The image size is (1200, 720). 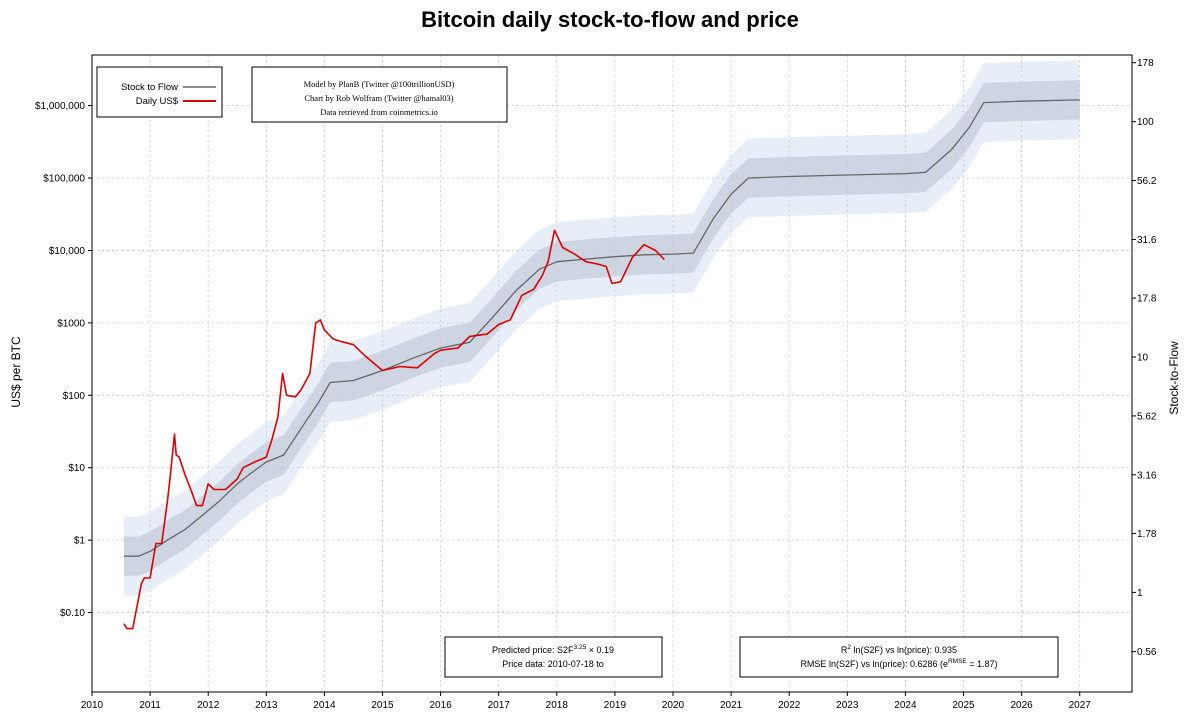 What do you see at coordinates (844, 650) in the screenshot?
I see `r2-prefix: R` at bounding box center [844, 650].